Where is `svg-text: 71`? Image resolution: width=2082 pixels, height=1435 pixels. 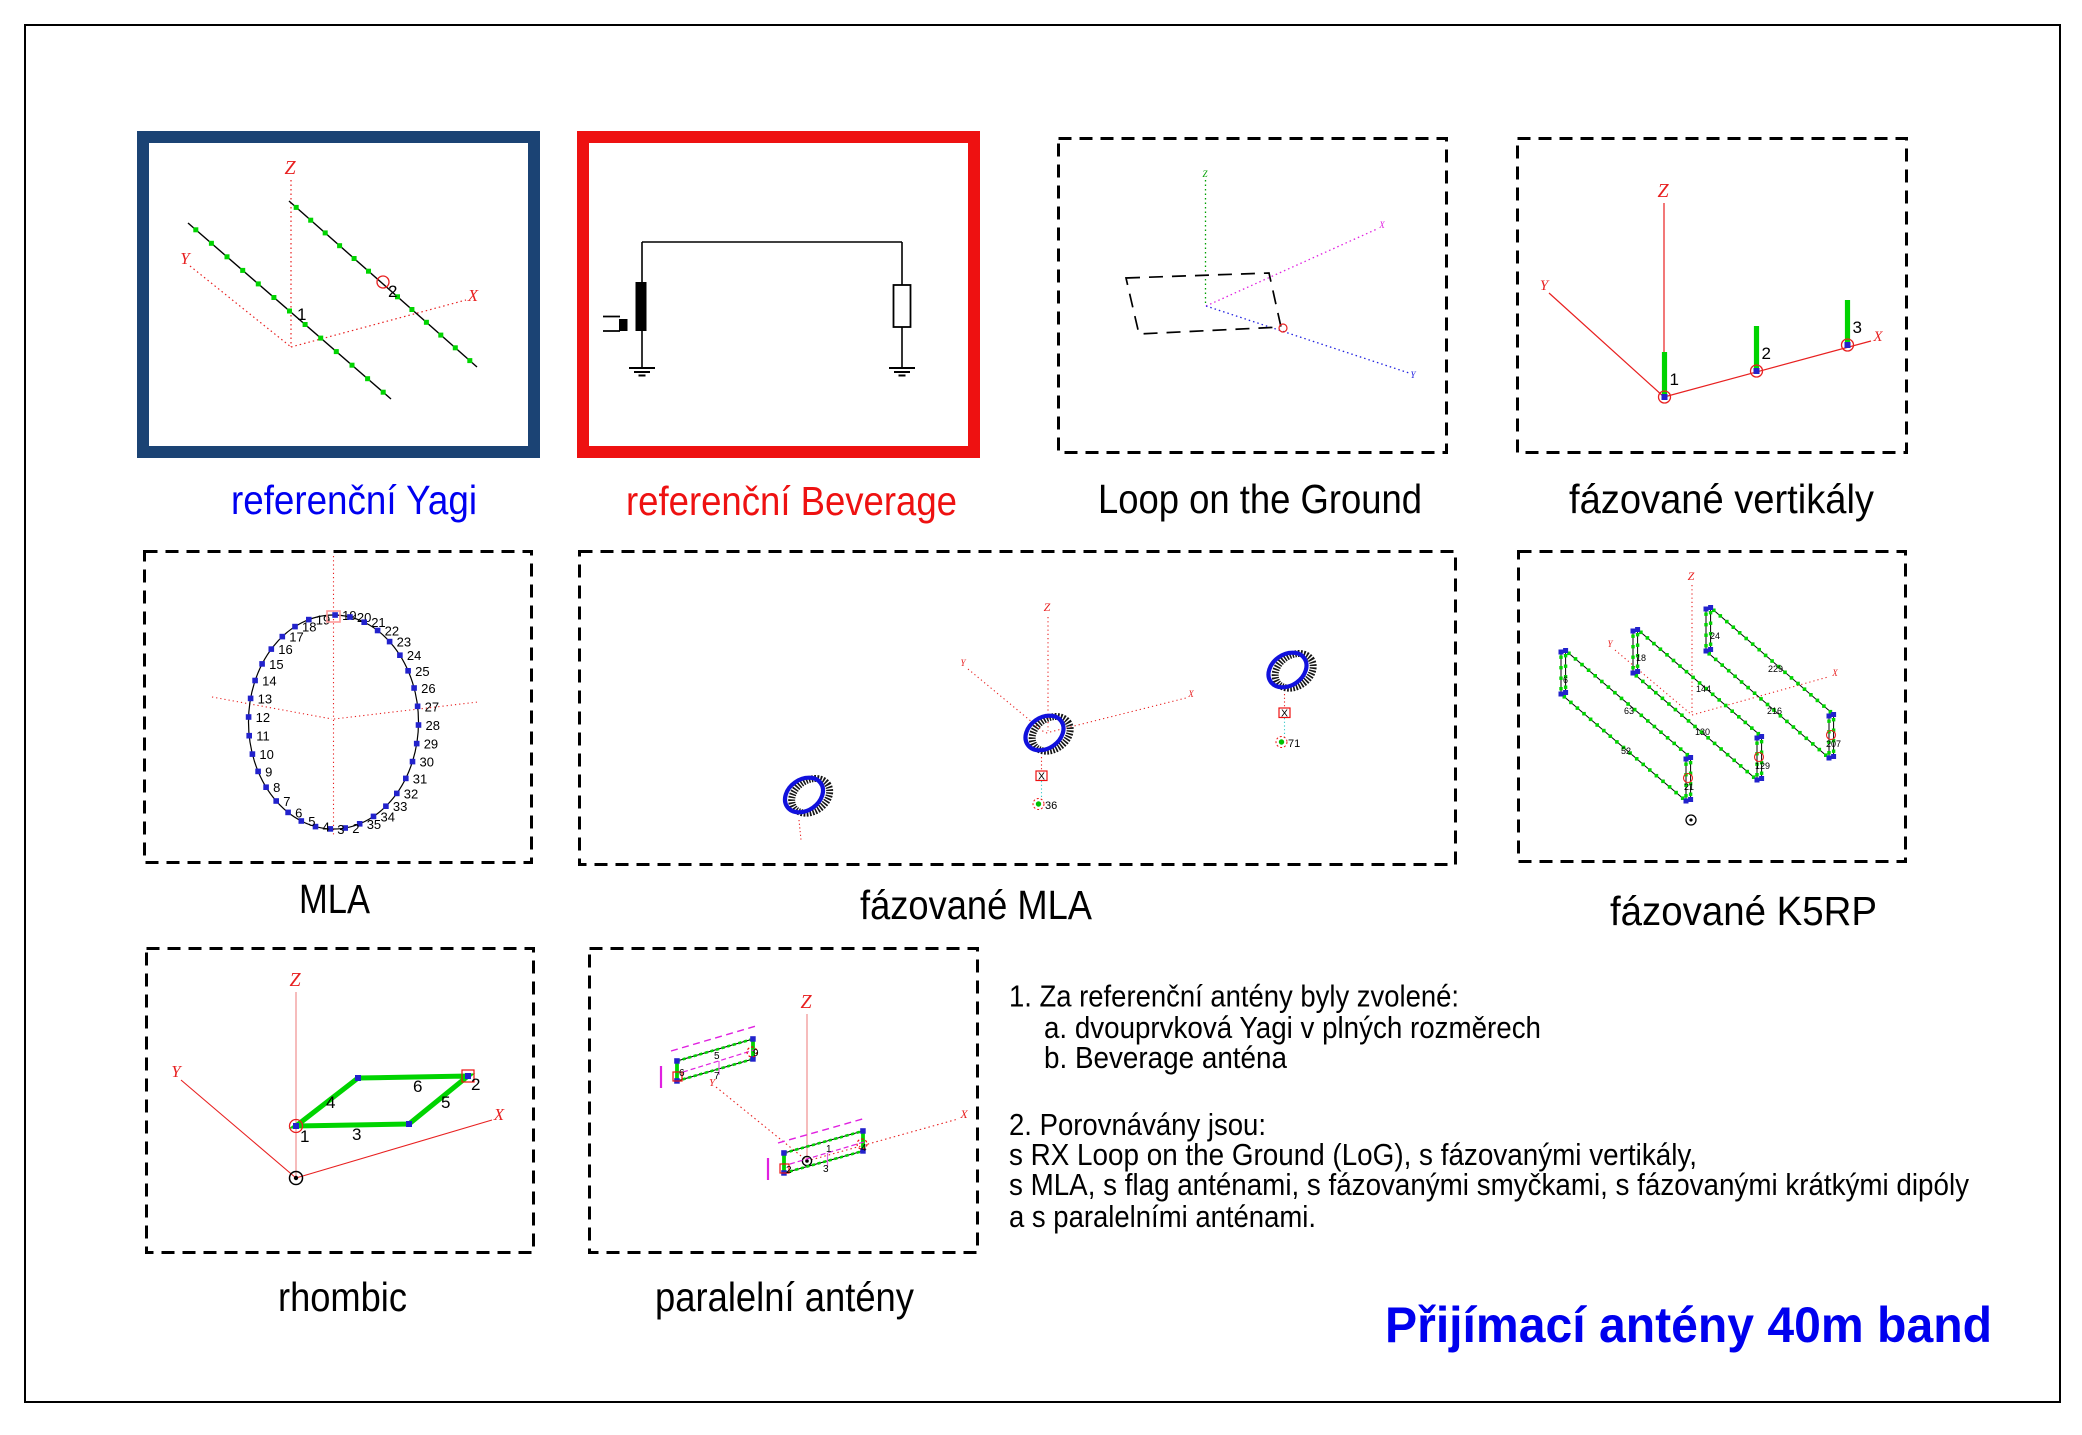 svg-text: 71 is located at coordinates (1294, 744).